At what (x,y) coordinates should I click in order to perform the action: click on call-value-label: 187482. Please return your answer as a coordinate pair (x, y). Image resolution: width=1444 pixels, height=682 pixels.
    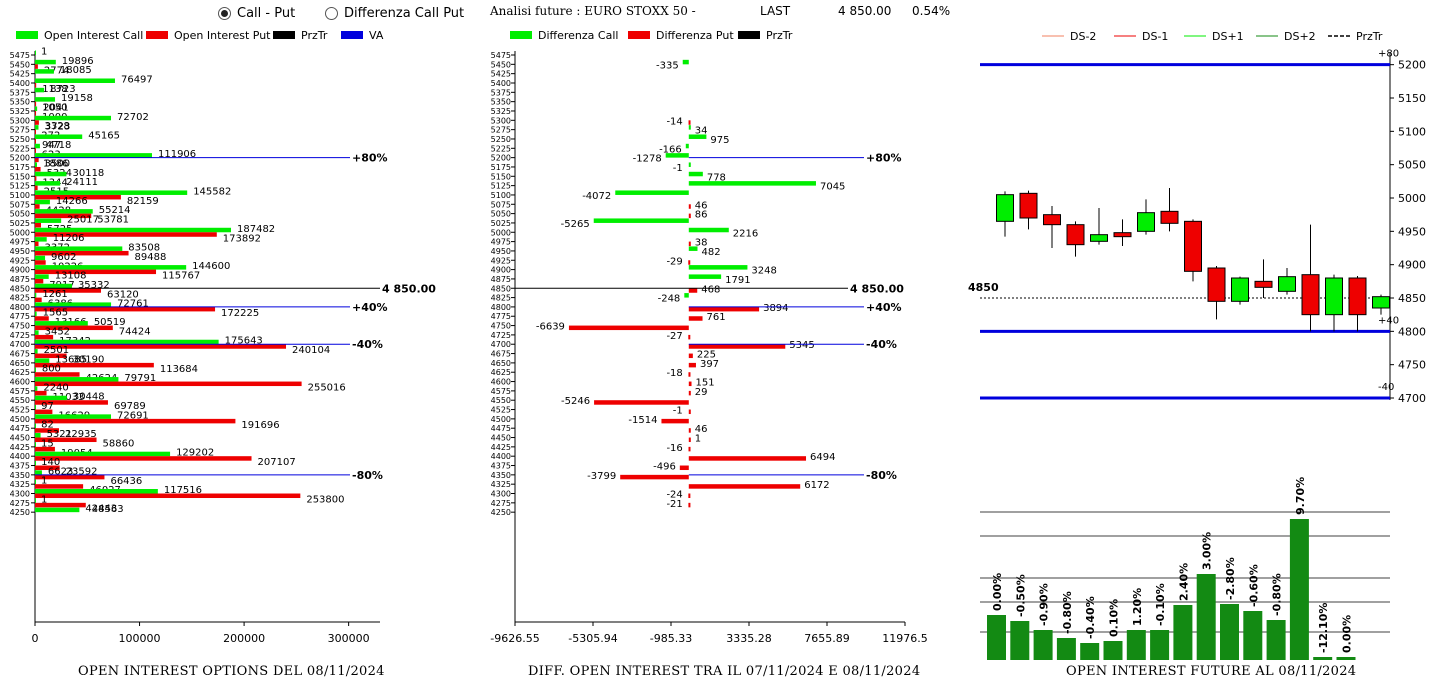
    Looking at the image, I should click on (256, 229).